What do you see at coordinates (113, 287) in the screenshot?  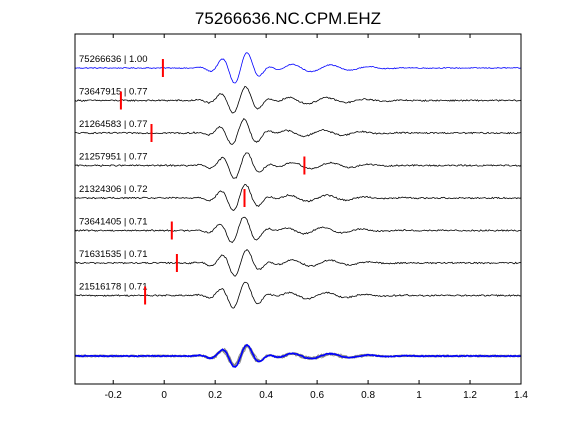 I see `trace-label-21516178: 21516178 | 0.71` at bounding box center [113, 287].